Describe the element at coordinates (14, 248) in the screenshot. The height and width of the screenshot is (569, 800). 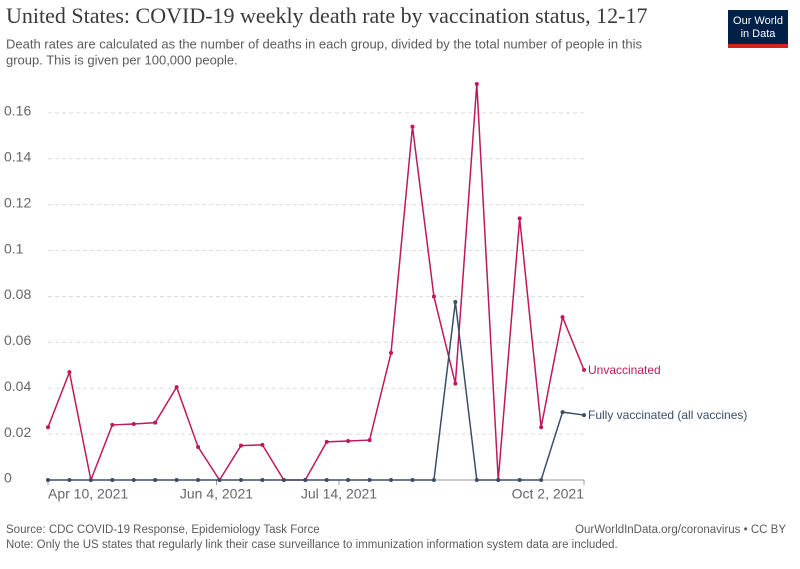
I see `y-tick-label: 0.1` at that location.